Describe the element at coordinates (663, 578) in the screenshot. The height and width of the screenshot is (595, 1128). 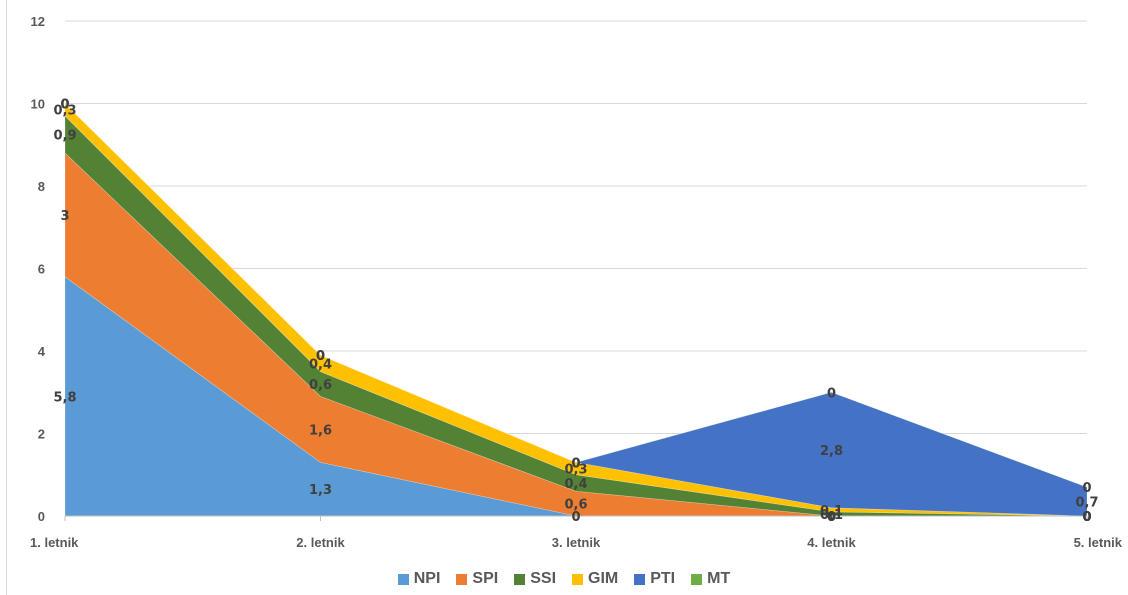
I see `legend-label: PTI` at that location.